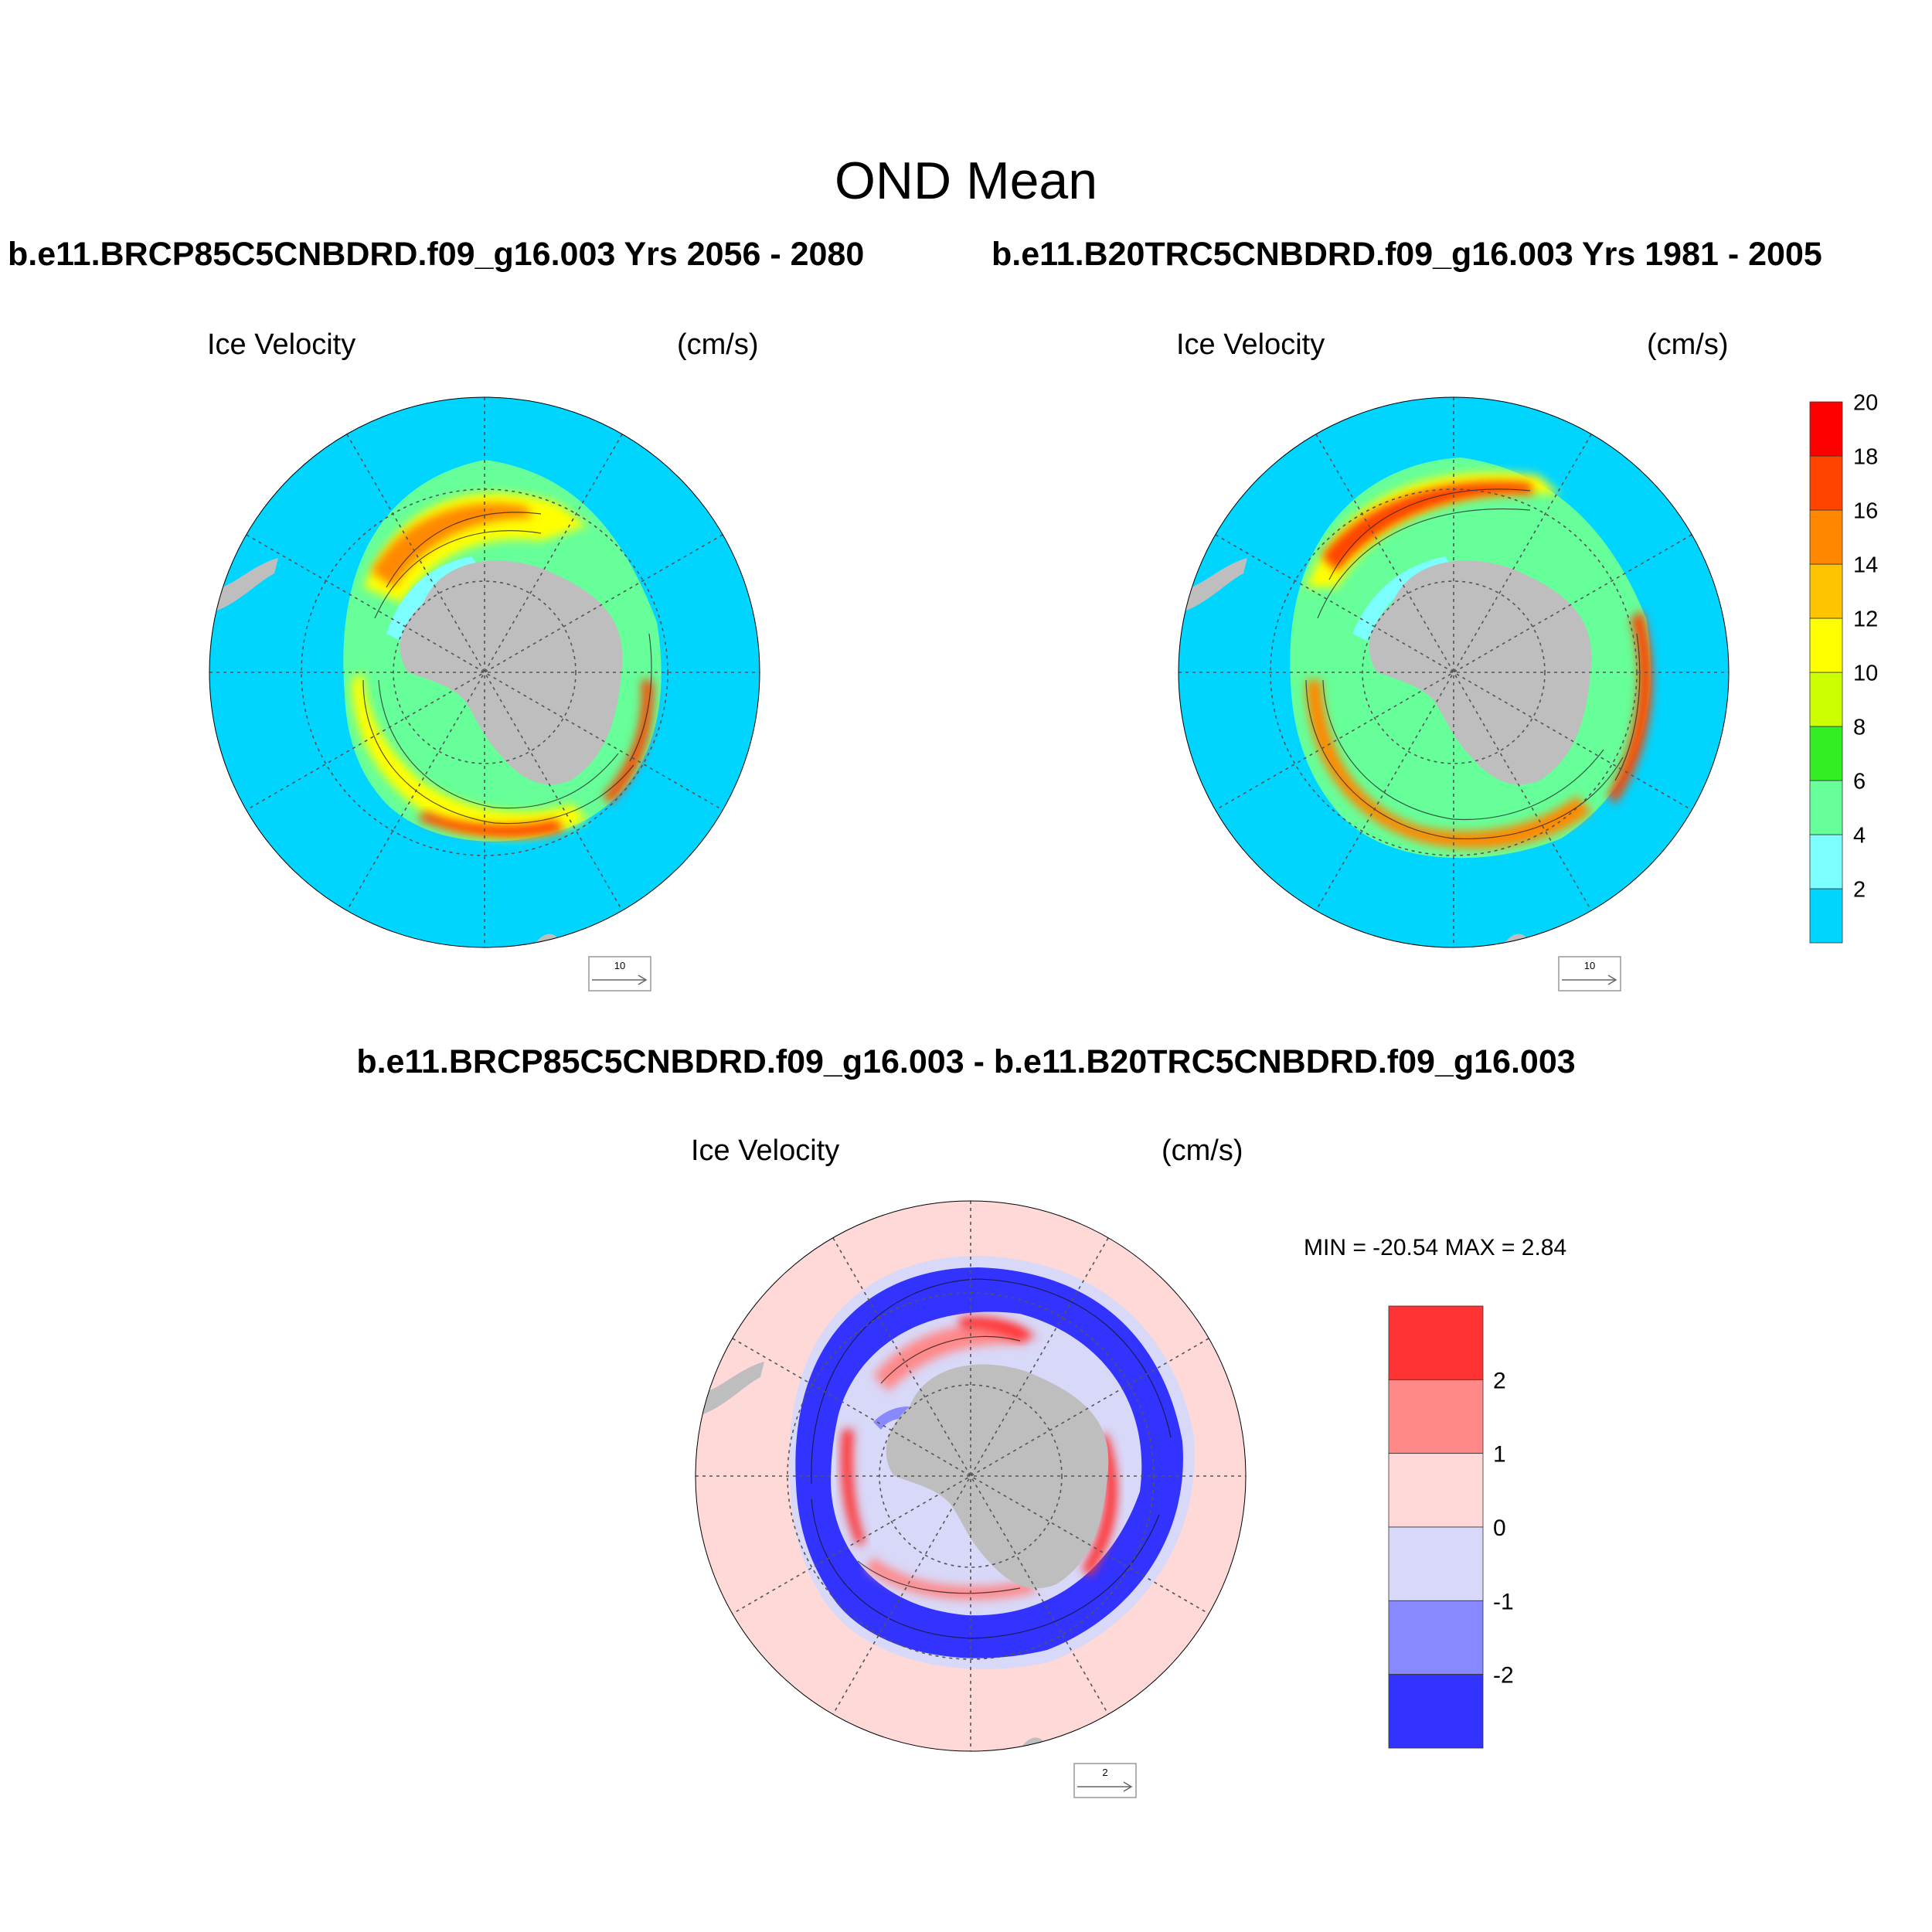 The width and height of the screenshot is (1932, 1932). Describe the element at coordinates (1504, 1601) in the screenshot. I see `bottom-colorbar-label: -1` at that location.